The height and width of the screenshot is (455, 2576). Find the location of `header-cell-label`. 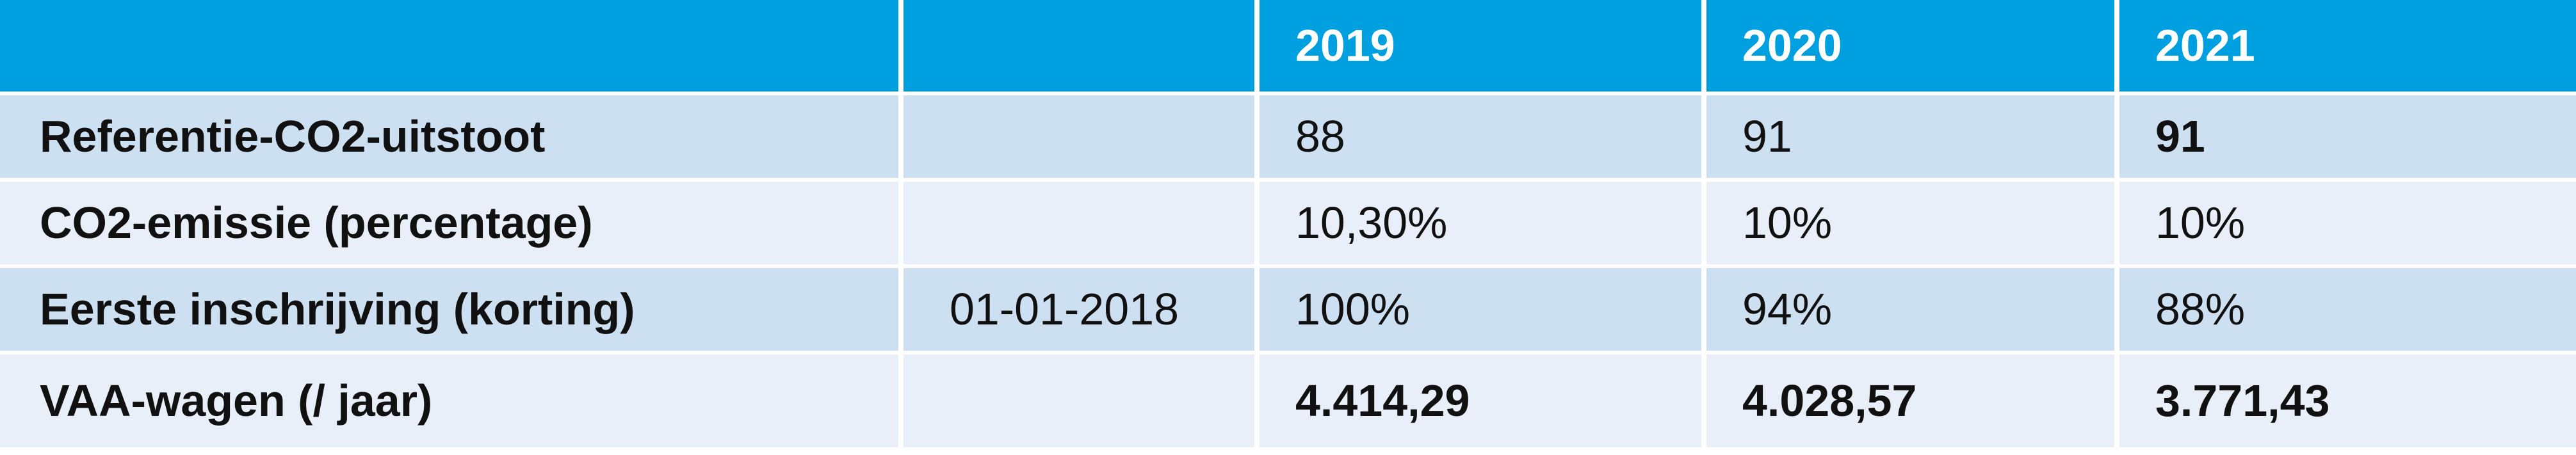

header-cell-label is located at coordinates (449, 46).